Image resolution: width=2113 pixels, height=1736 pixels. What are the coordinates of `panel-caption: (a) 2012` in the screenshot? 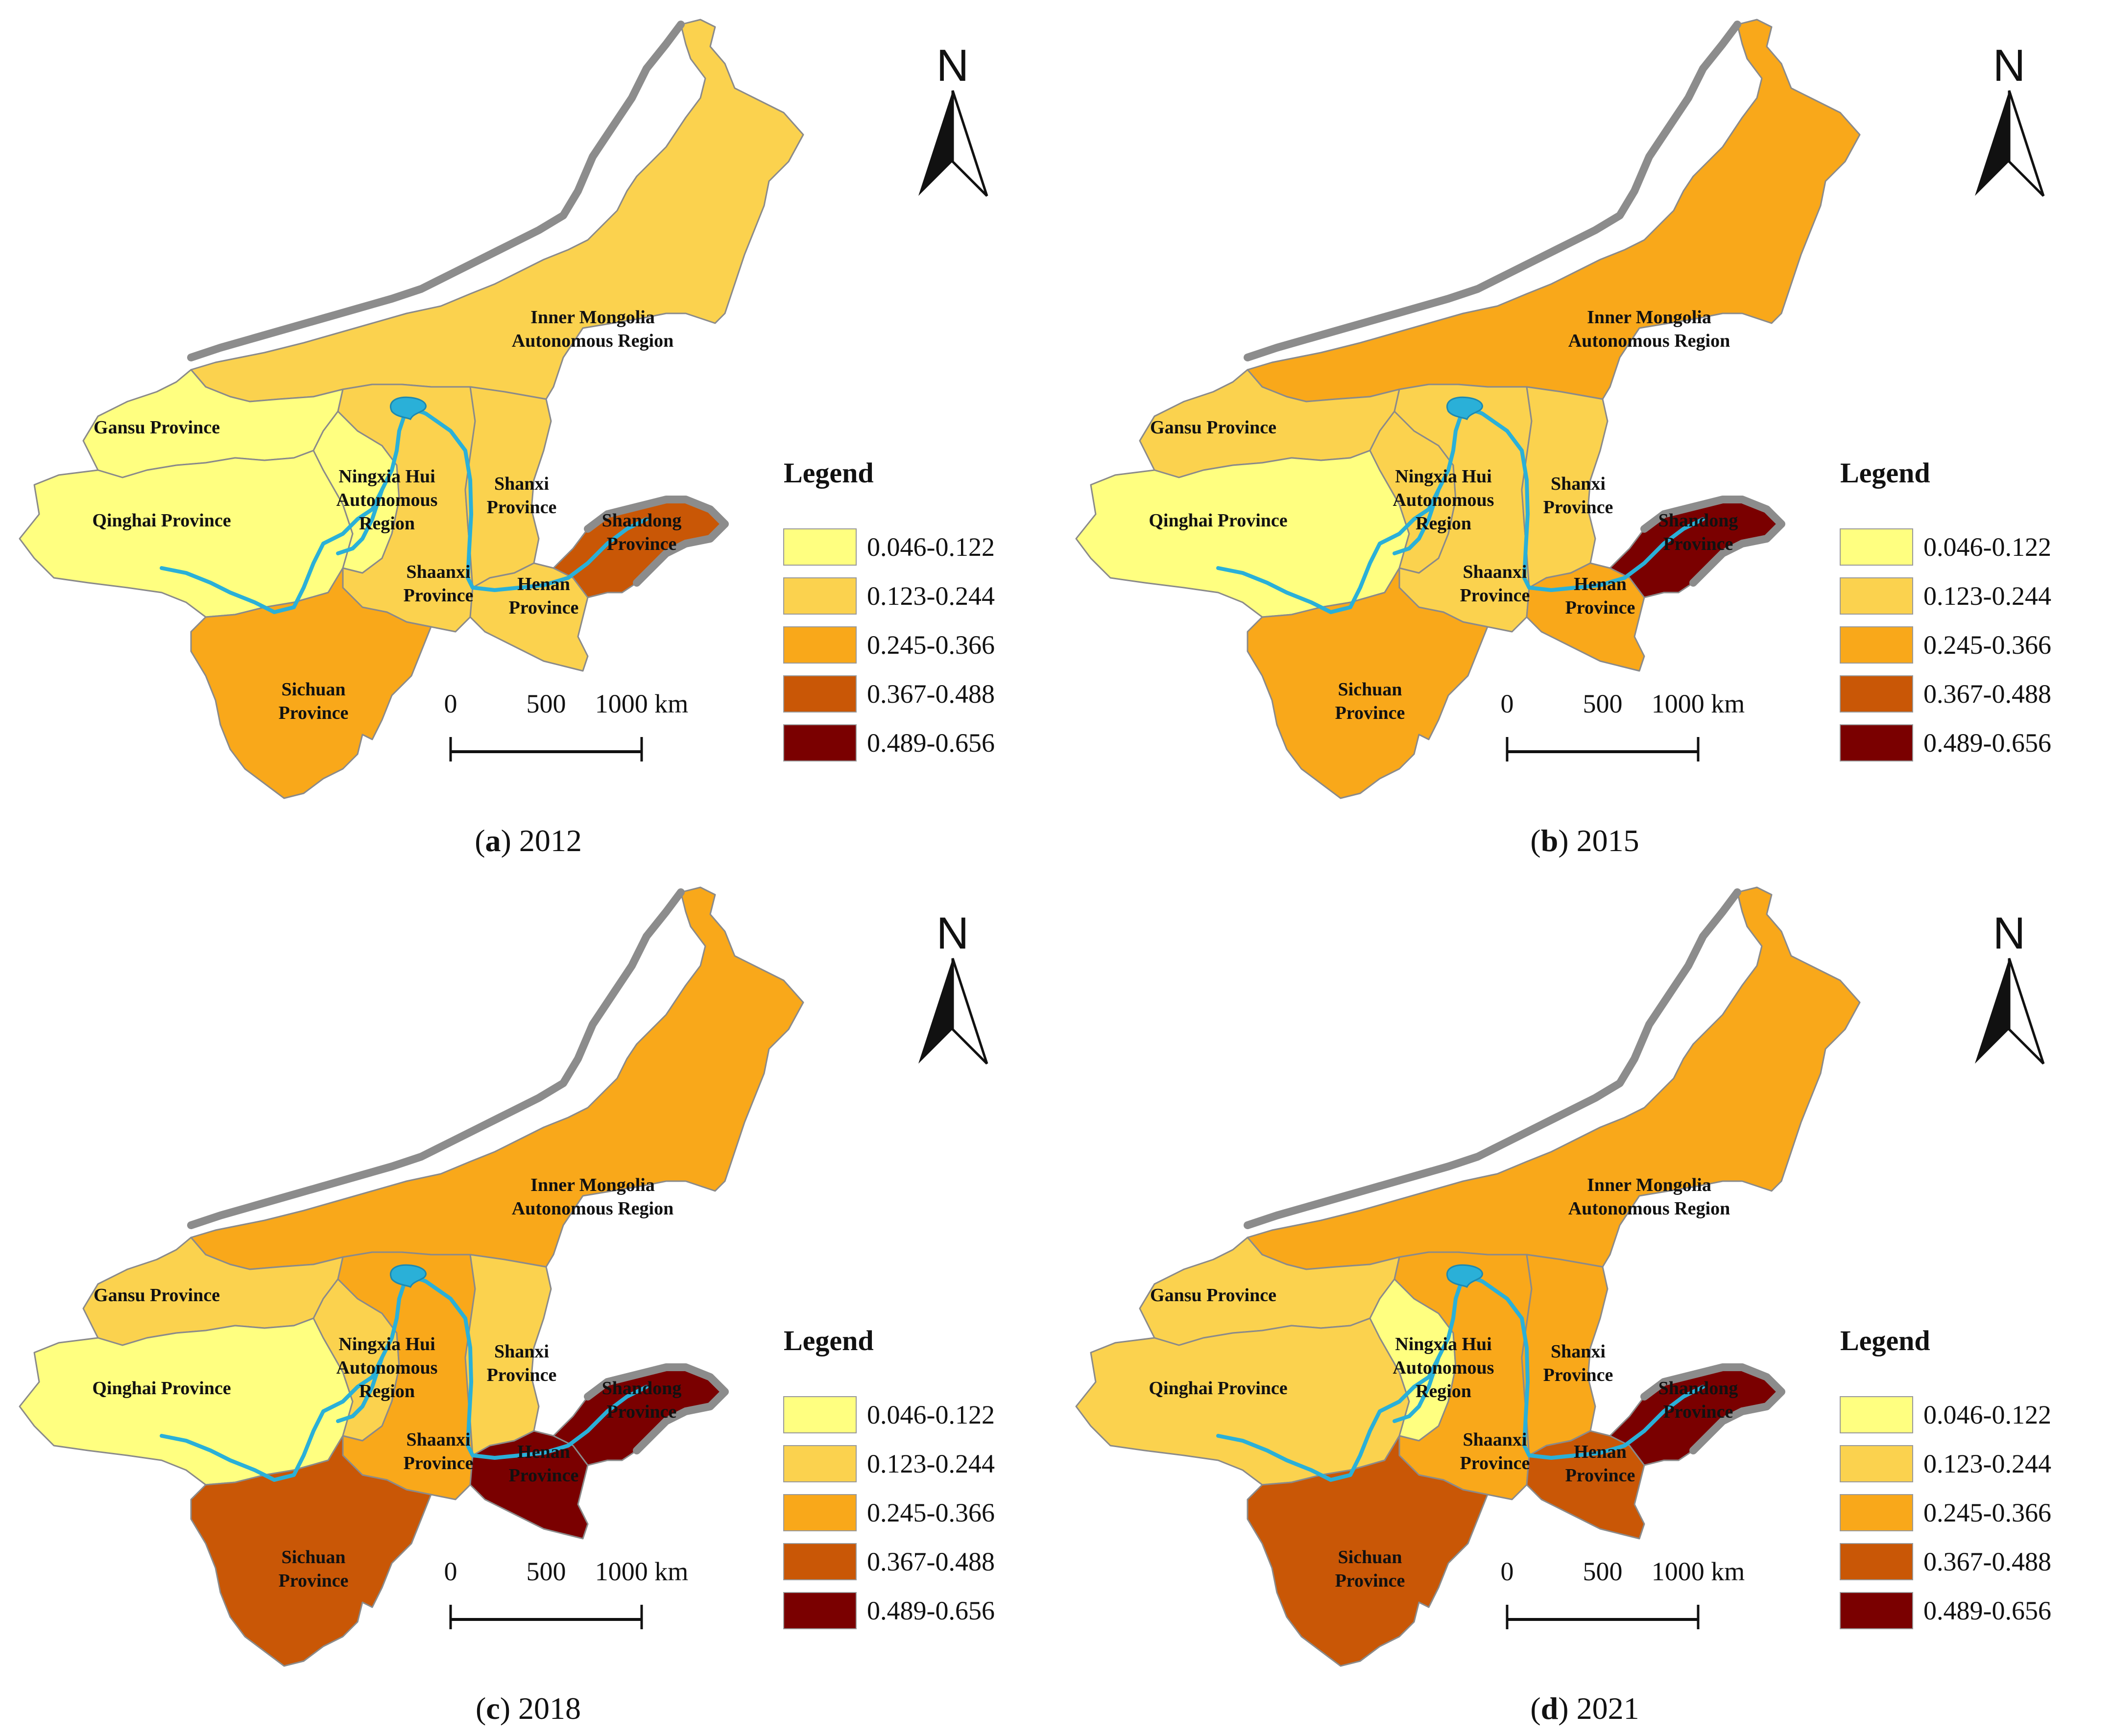 It's located at (528, 841).